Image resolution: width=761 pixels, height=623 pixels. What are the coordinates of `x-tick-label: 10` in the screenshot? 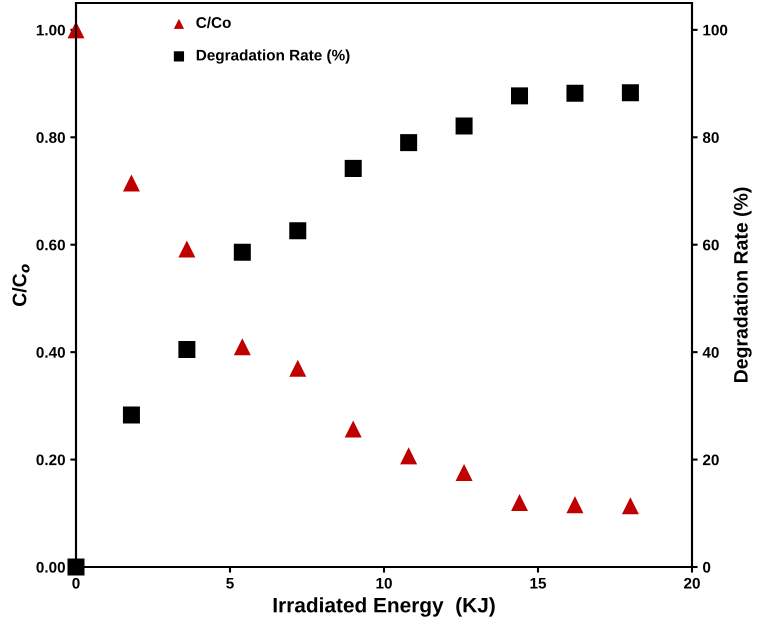 It's located at (384, 583).